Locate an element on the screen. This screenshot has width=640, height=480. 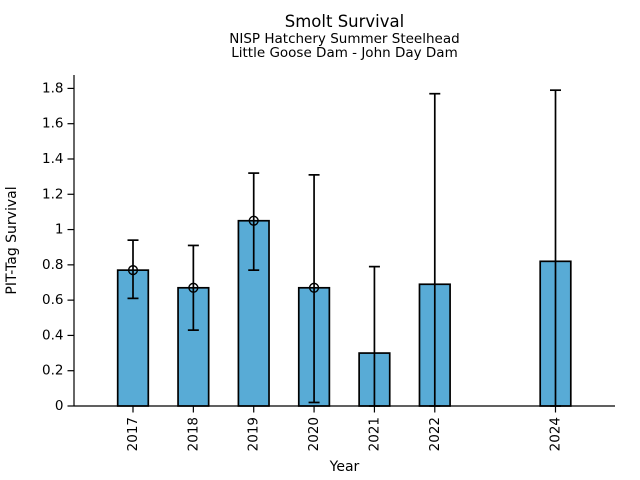
x-tick-label-2022: 2022 is located at coordinates (435, 434).